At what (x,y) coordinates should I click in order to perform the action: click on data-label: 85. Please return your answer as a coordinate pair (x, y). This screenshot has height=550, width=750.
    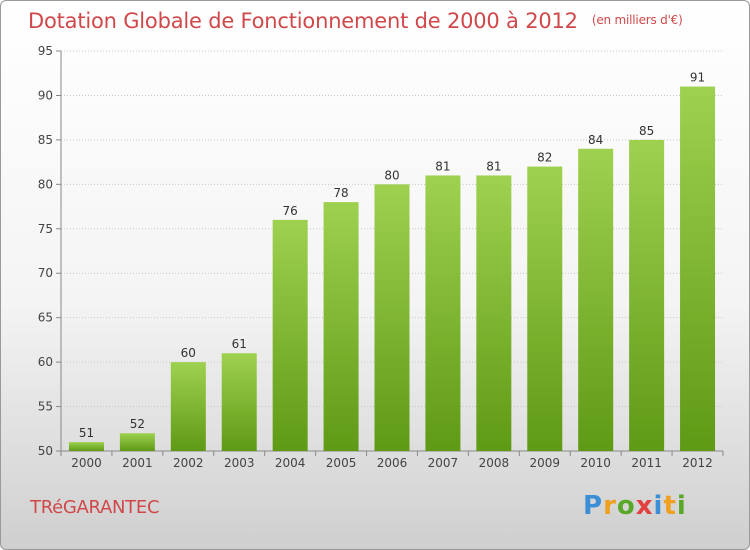
    Looking at the image, I should click on (646, 131).